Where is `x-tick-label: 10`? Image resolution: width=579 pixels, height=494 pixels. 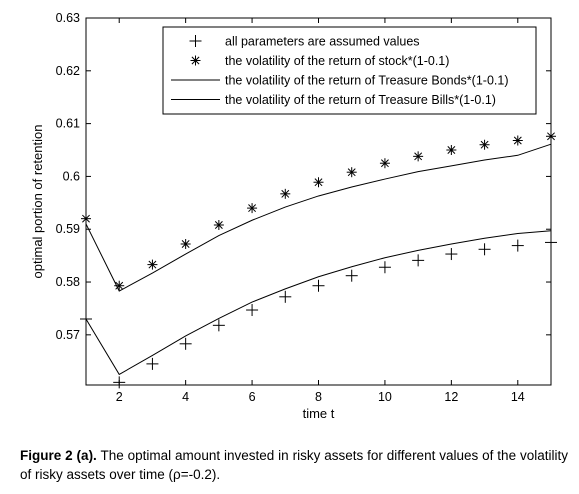
x-tick-label: 10 is located at coordinates (385, 397).